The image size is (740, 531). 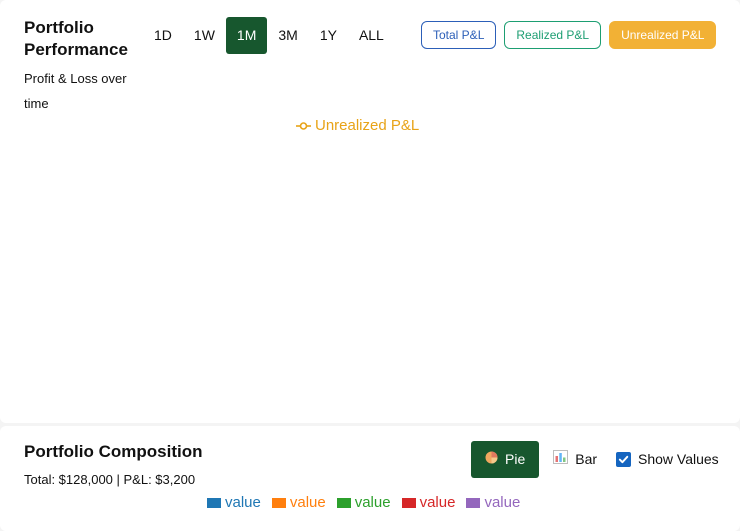 I want to click on bar-chart-emoji-icon, so click(x=561, y=459).